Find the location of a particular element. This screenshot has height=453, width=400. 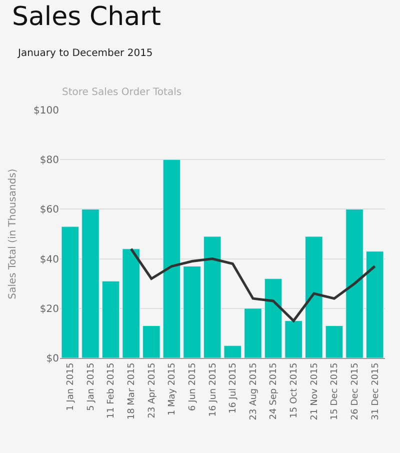

y-tick-label: $40 is located at coordinates (49, 260).